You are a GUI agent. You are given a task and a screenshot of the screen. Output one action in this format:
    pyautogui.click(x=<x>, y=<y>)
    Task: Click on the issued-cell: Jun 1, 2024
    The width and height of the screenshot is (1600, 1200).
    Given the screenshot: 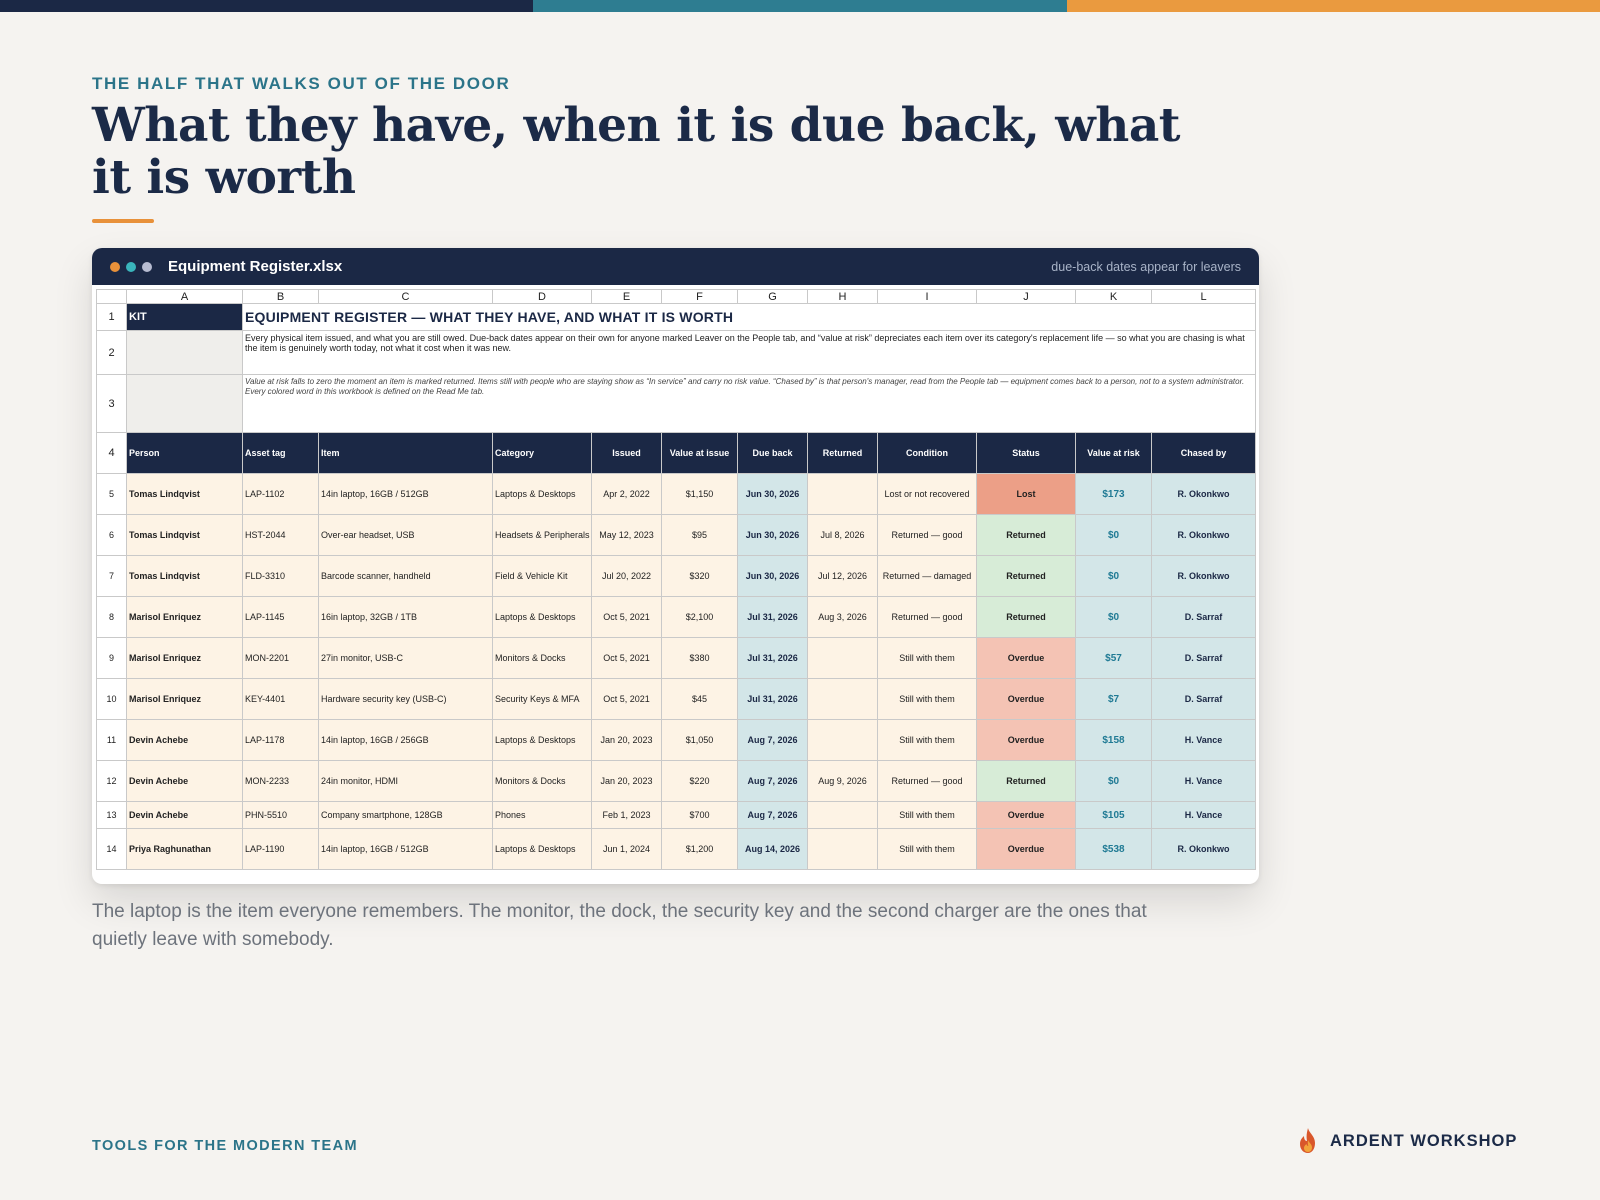 What is the action you would take?
    pyautogui.click(x=626, y=849)
    